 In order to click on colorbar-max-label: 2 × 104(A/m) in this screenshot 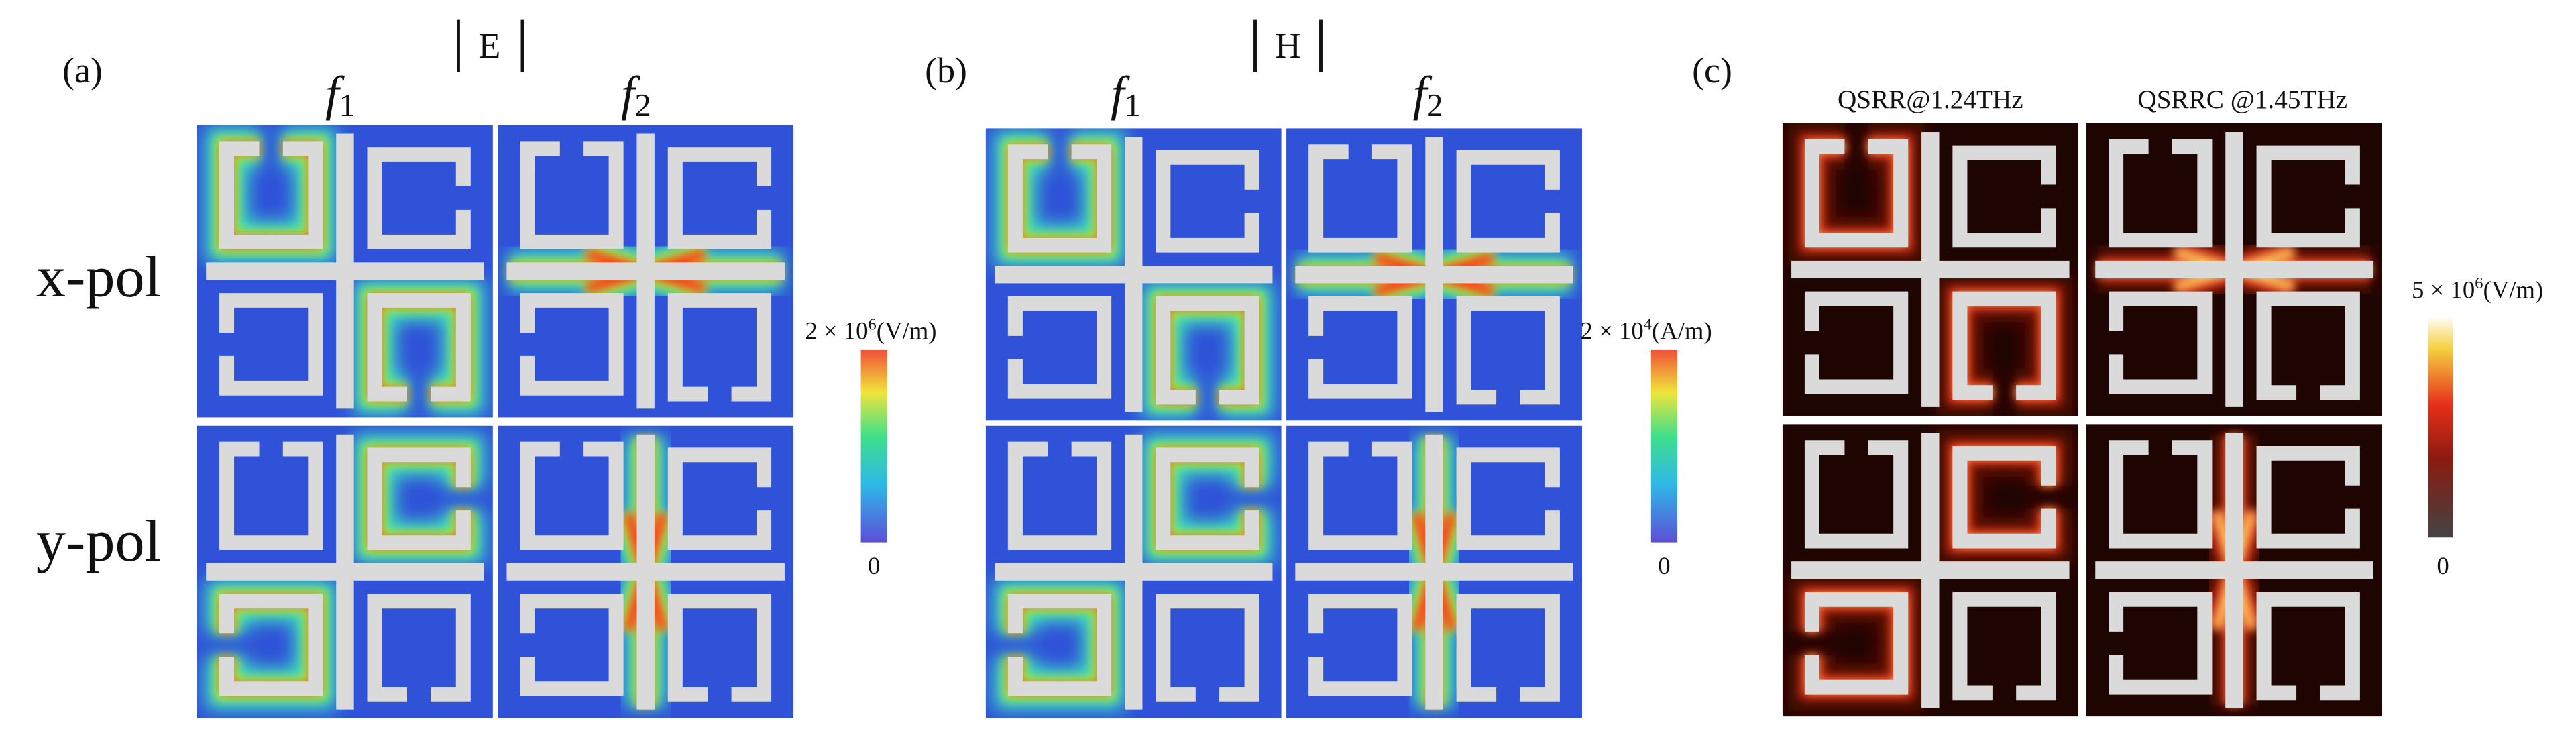, I will do `click(1646, 330)`.